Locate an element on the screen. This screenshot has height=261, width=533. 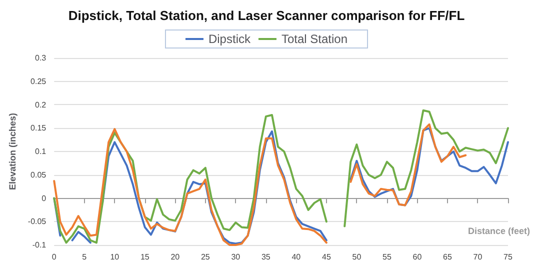
x-tick-label: 35 is located at coordinates (266, 256).